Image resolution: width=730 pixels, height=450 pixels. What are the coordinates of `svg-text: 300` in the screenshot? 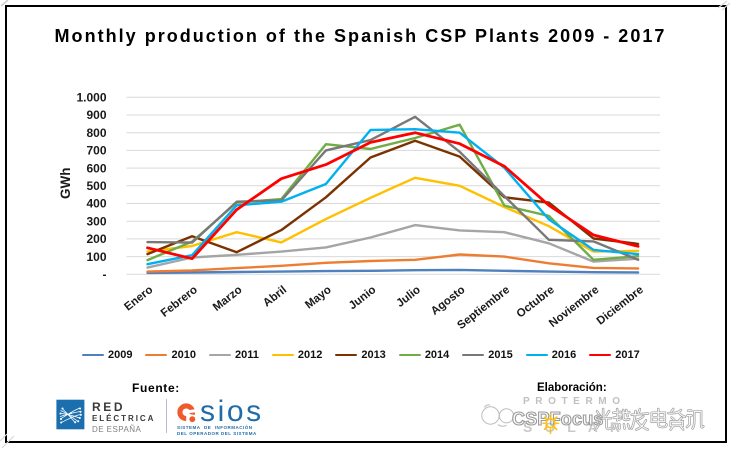 It's located at (96, 221).